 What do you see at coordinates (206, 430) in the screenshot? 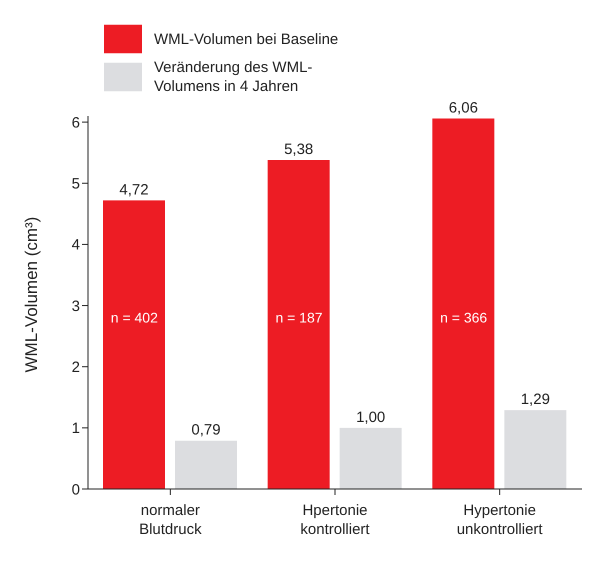
I see `data-label: 0,79` at bounding box center [206, 430].